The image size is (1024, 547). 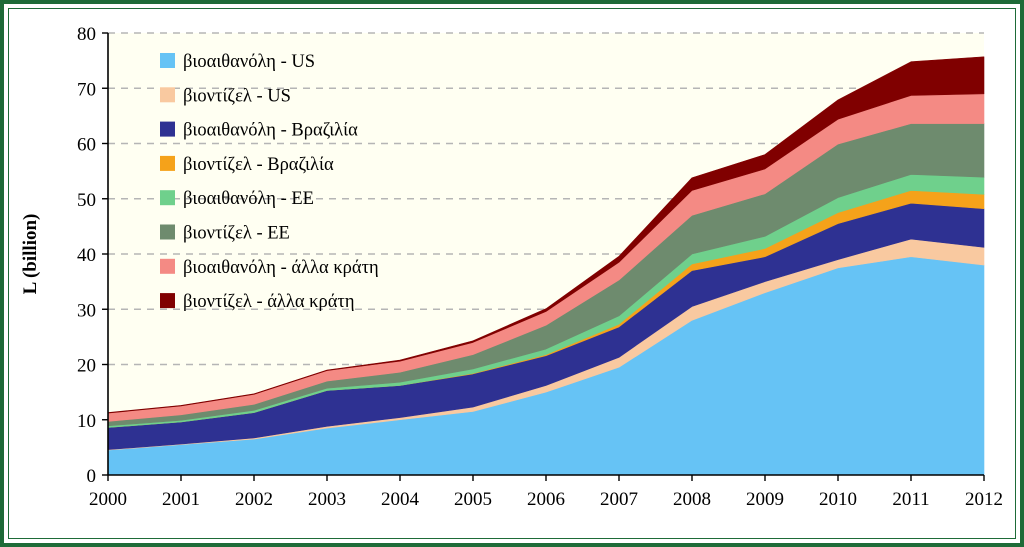 What do you see at coordinates (236, 234) in the screenshot?
I see `legend-label-6: βιοντίζελ - ΕΕ` at bounding box center [236, 234].